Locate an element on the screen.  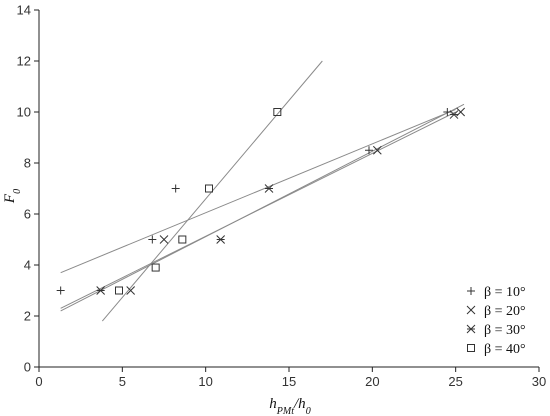
x-axis-title-rest-sub: 0 is located at coordinates (308, 411).